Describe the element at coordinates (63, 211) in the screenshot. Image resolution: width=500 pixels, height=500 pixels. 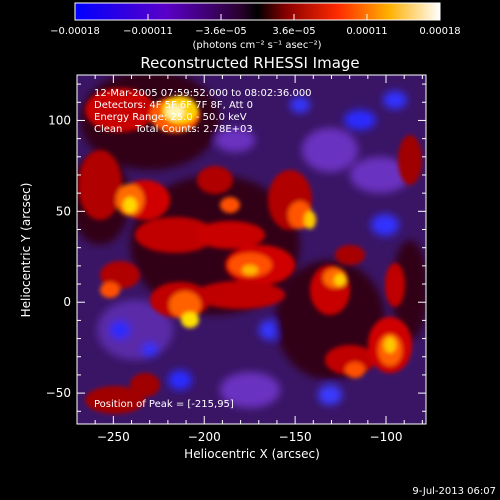
I see `y-tick-label: 50` at that location.